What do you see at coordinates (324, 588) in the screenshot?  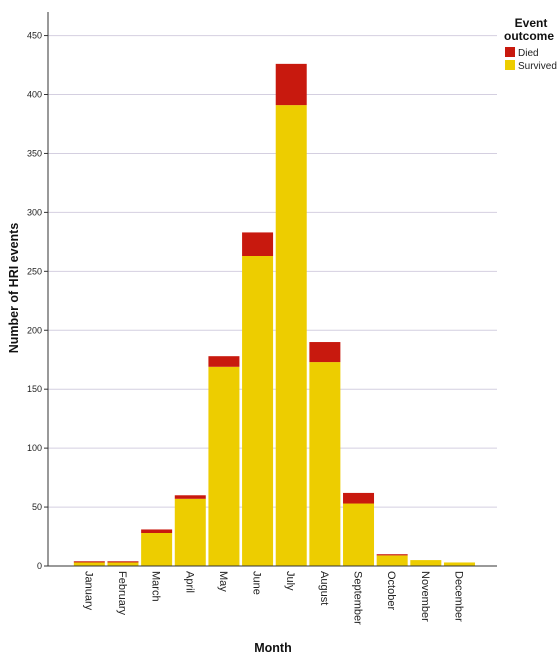 I see `x-tick-label-august: August` at bounding box center [324, 588].